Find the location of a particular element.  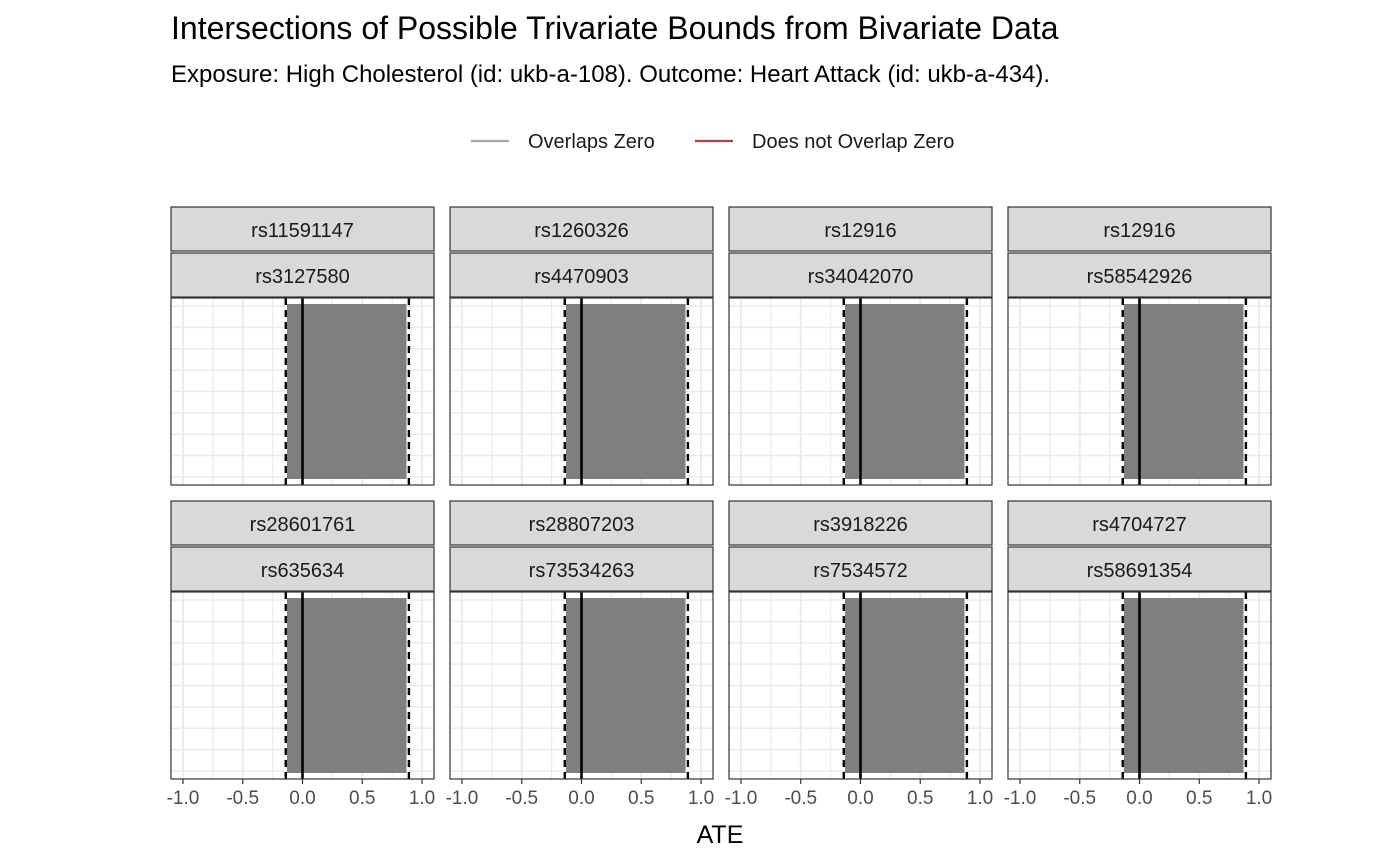

facet-panel: rs12916 rs34042070 is located at coordinates (860, 346).